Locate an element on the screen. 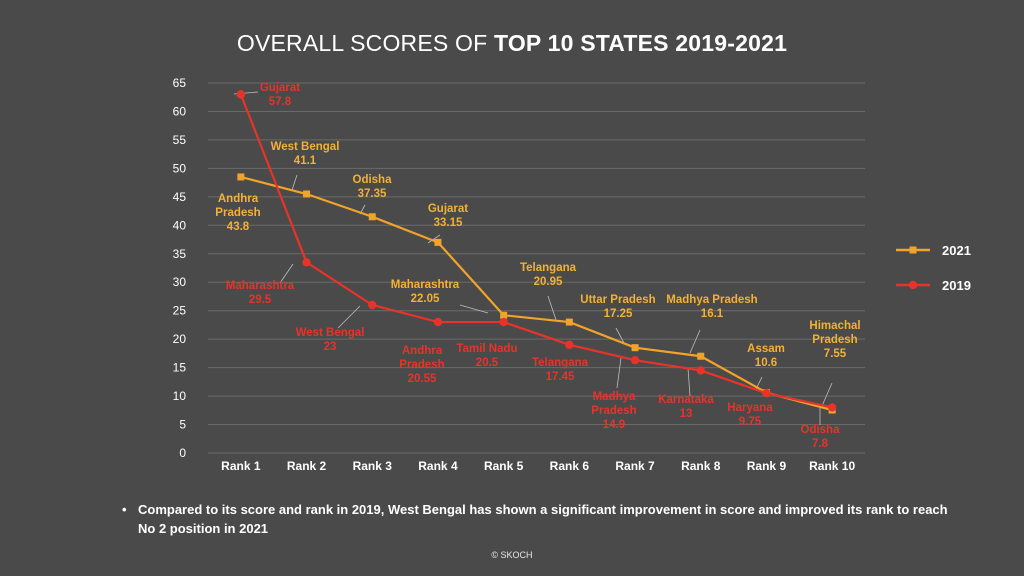  data-label-value: 20.5 is located at coordinates (487, 363).